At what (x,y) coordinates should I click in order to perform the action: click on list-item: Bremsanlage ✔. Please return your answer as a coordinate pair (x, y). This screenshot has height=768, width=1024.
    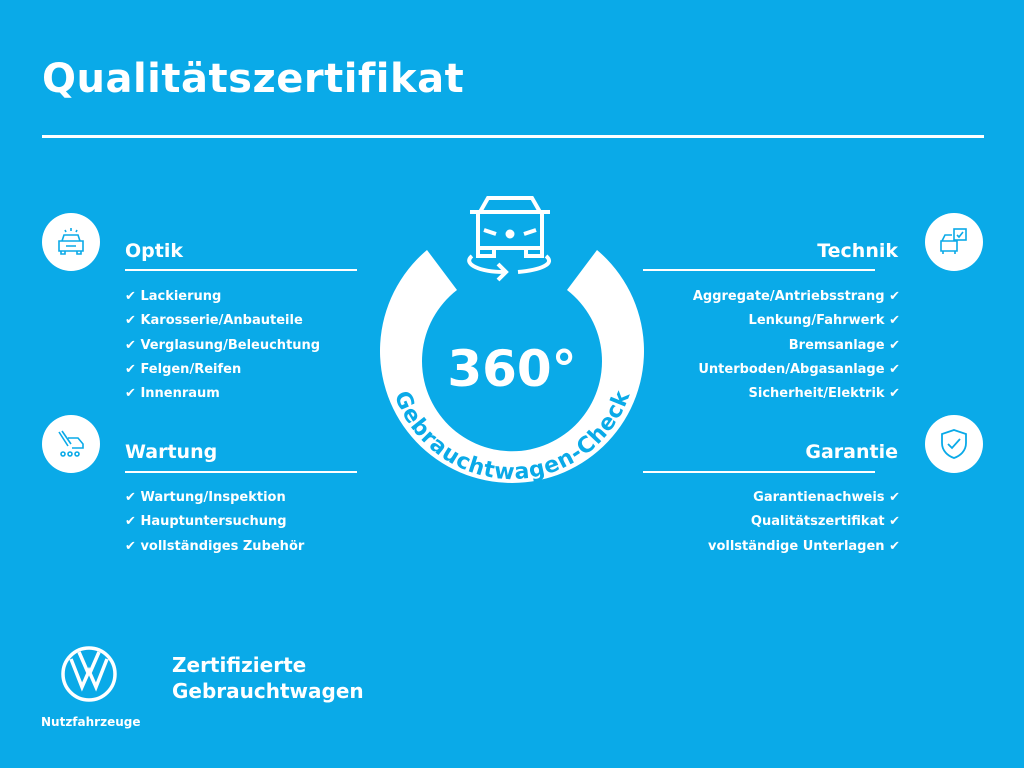
    Looking at the image, I should click on (844, 345).